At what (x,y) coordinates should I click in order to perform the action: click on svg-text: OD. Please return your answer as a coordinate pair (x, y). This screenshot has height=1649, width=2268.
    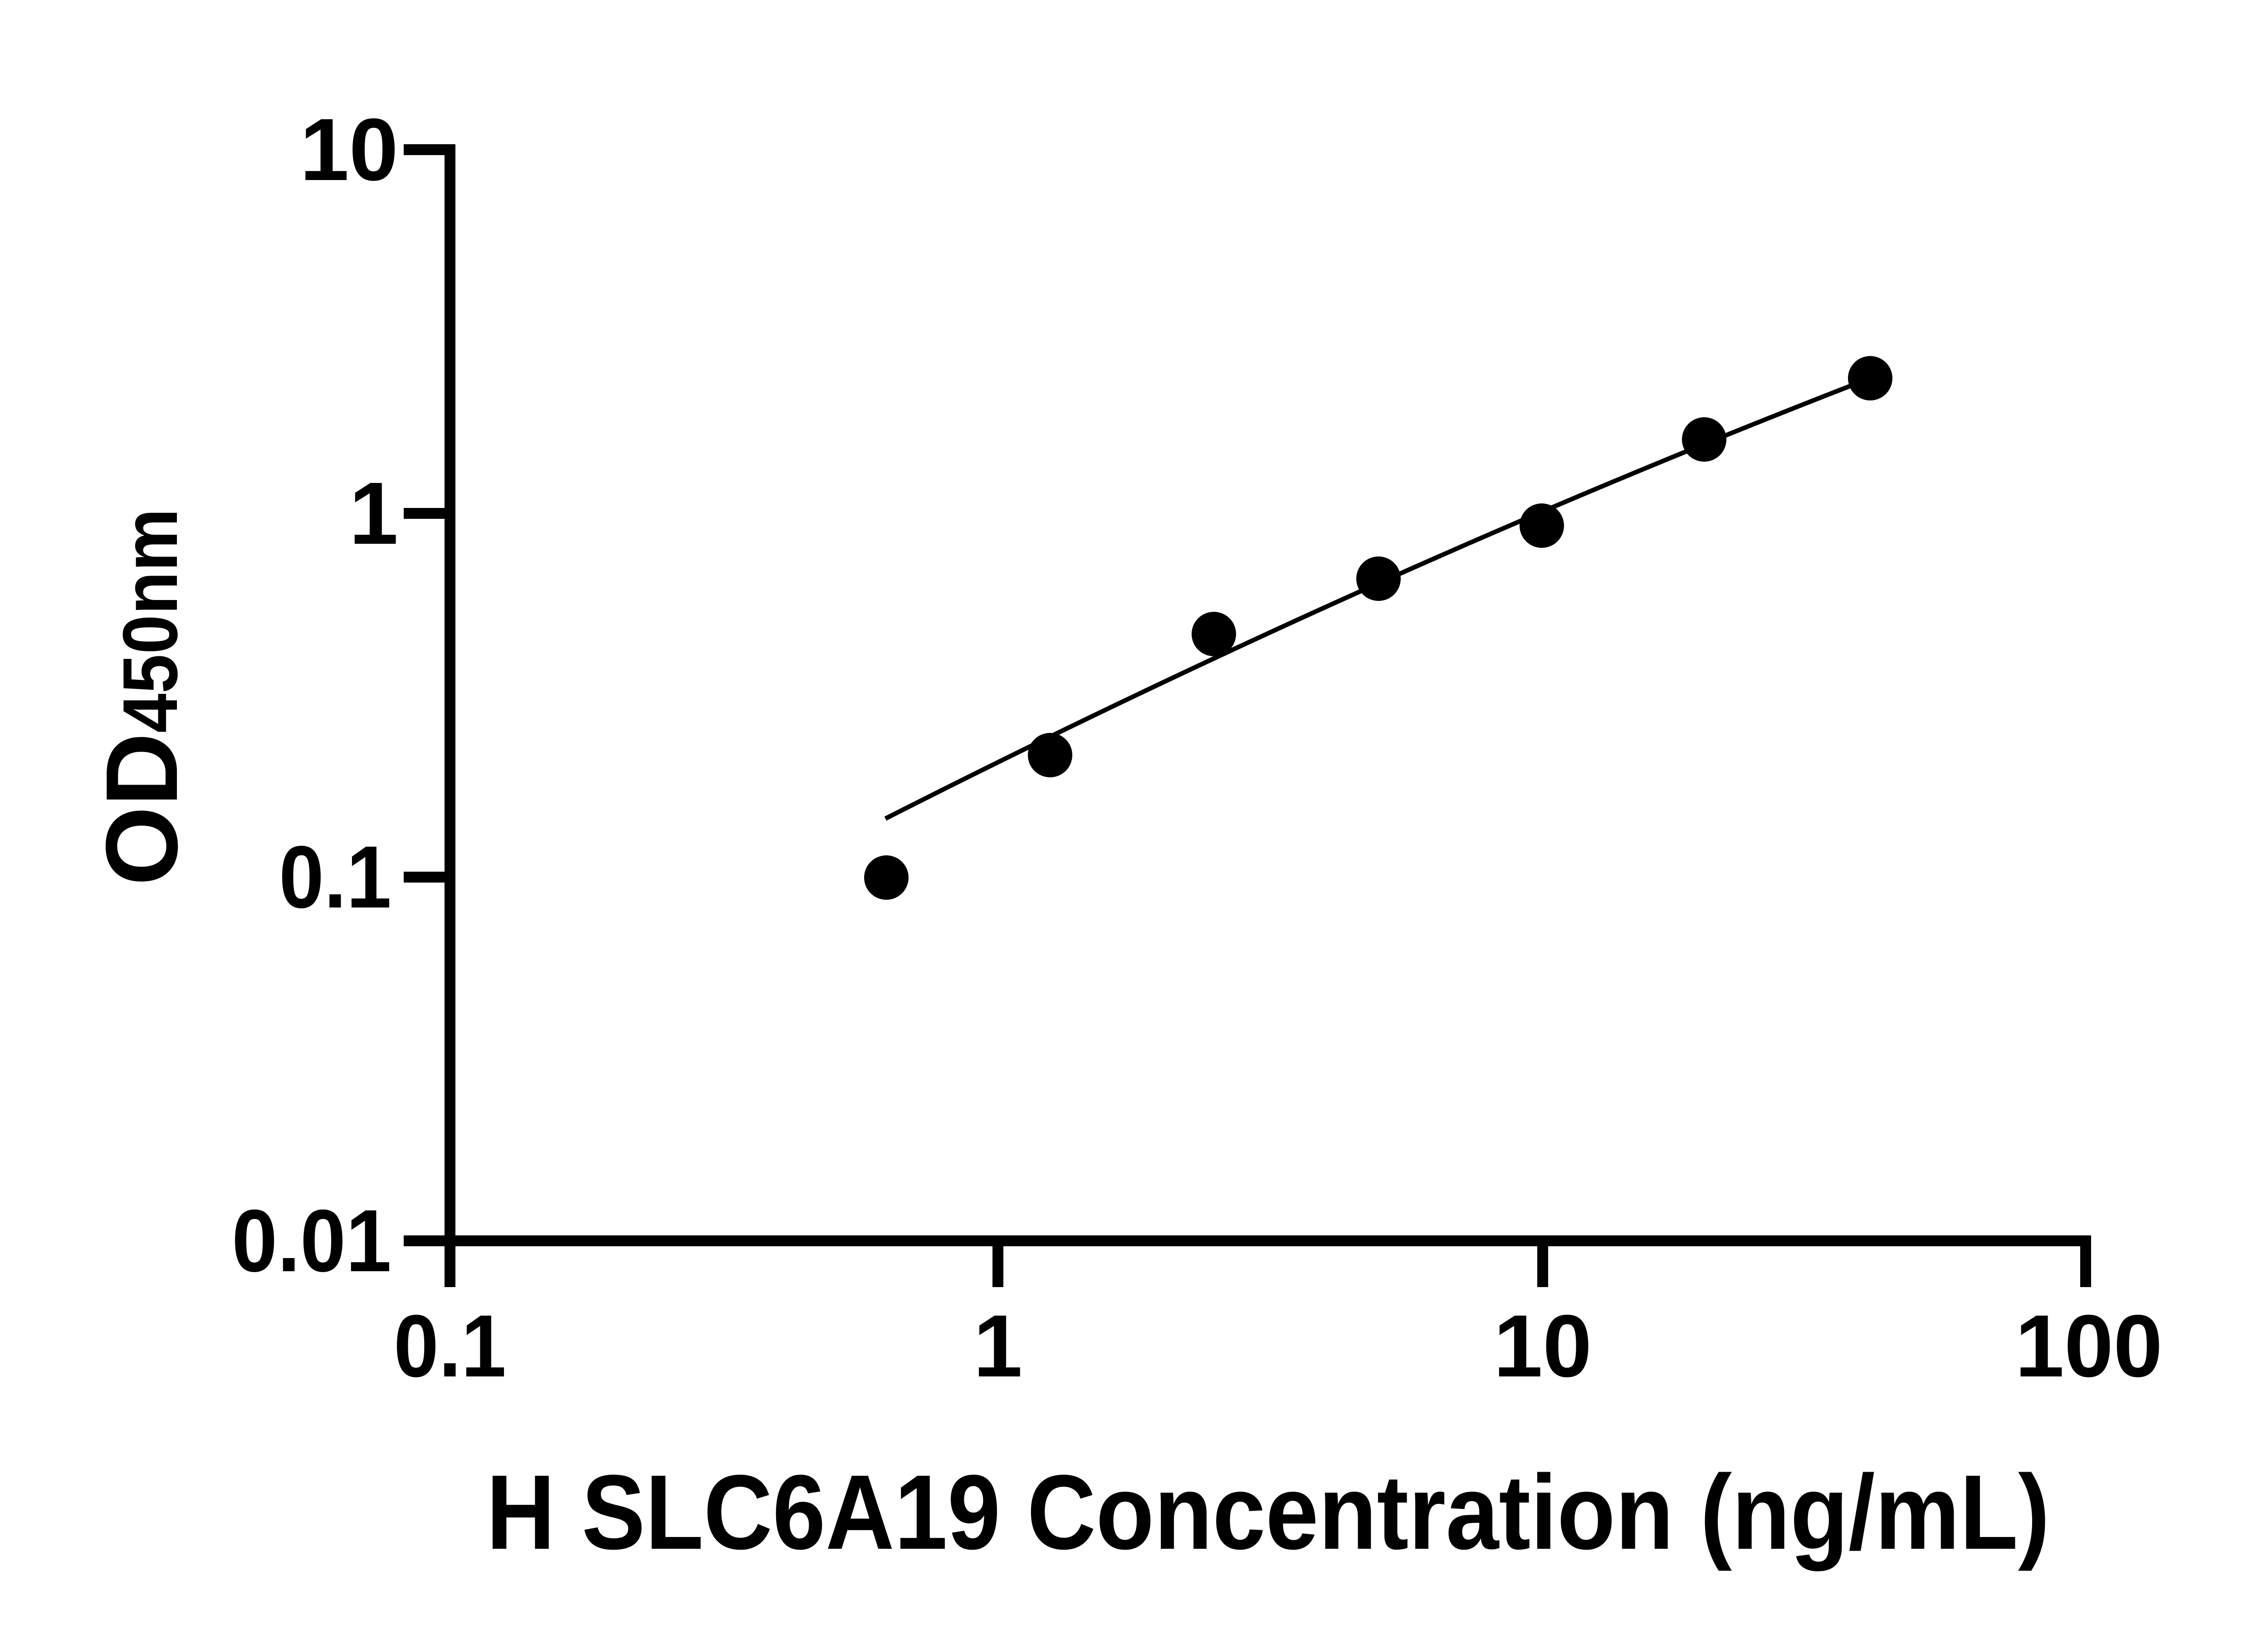
    Looking at the image, I should click on (141, 809).